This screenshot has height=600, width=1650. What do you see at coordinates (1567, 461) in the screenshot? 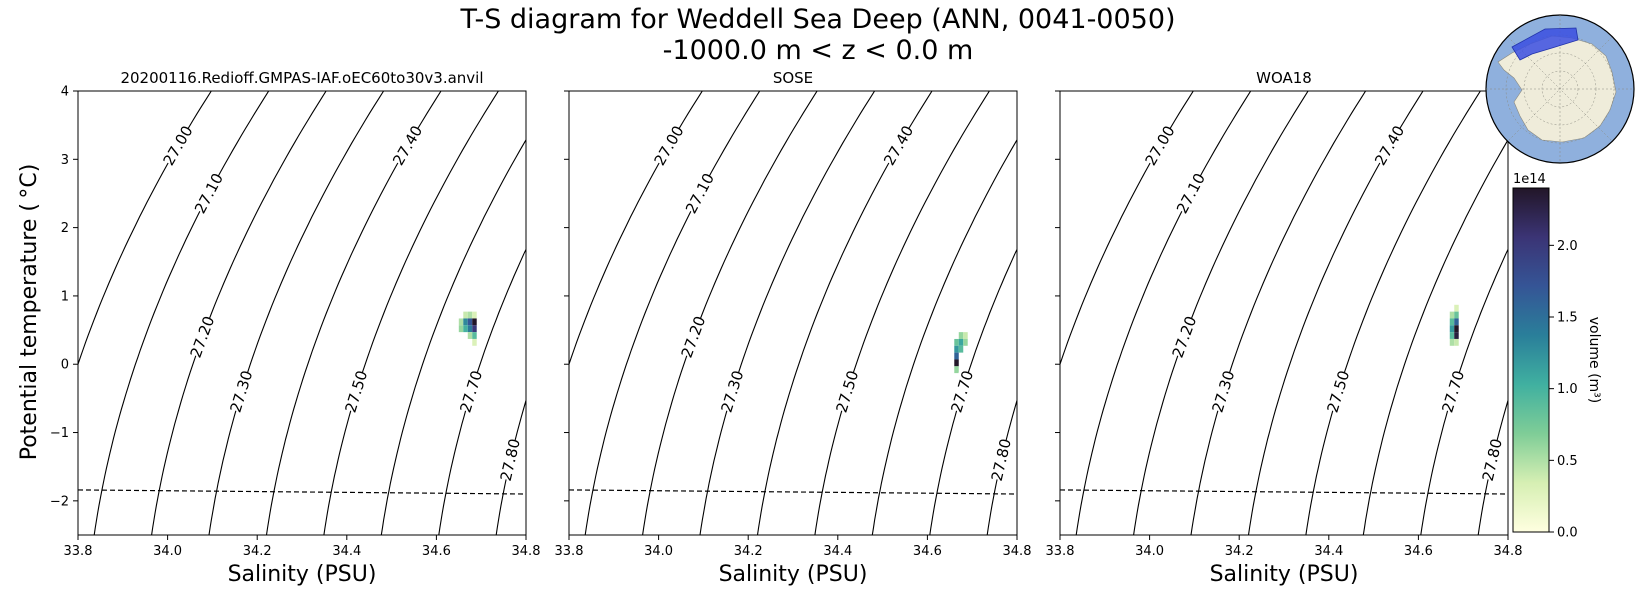
I see `colorbar-tick-label: 0.5` at bounding box center [1567, 461].